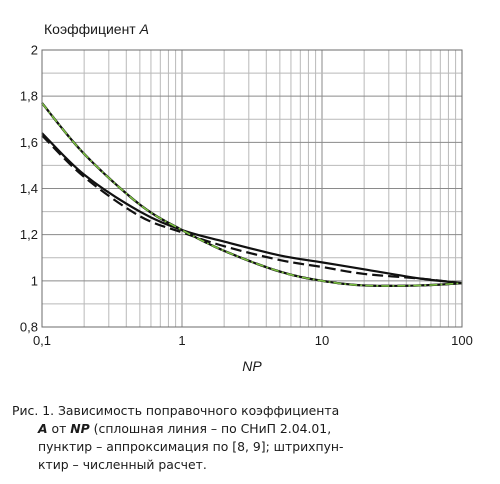 The height and width of the screenshot is (484, 500). Describe the element at coordinates (210, 428) in the screenshot. I see `caption-line-2-rest: (сплошная линия – по СНиП 2.04.01,` at that location.